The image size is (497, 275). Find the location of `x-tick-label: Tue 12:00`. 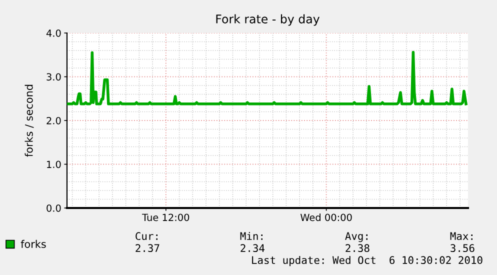

x-tick-label: Tue 12:00 is located at coordinates (166, 218).